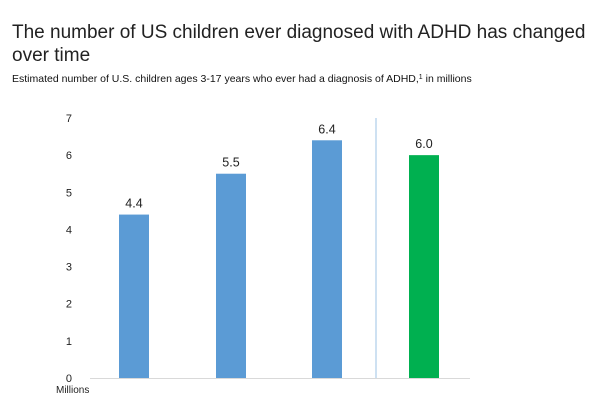 This screenshot has height=415, width=600. Describe the element at coordinates (326, 129) in the screenshot. I see `bar-value-label: 6.4` at that location.